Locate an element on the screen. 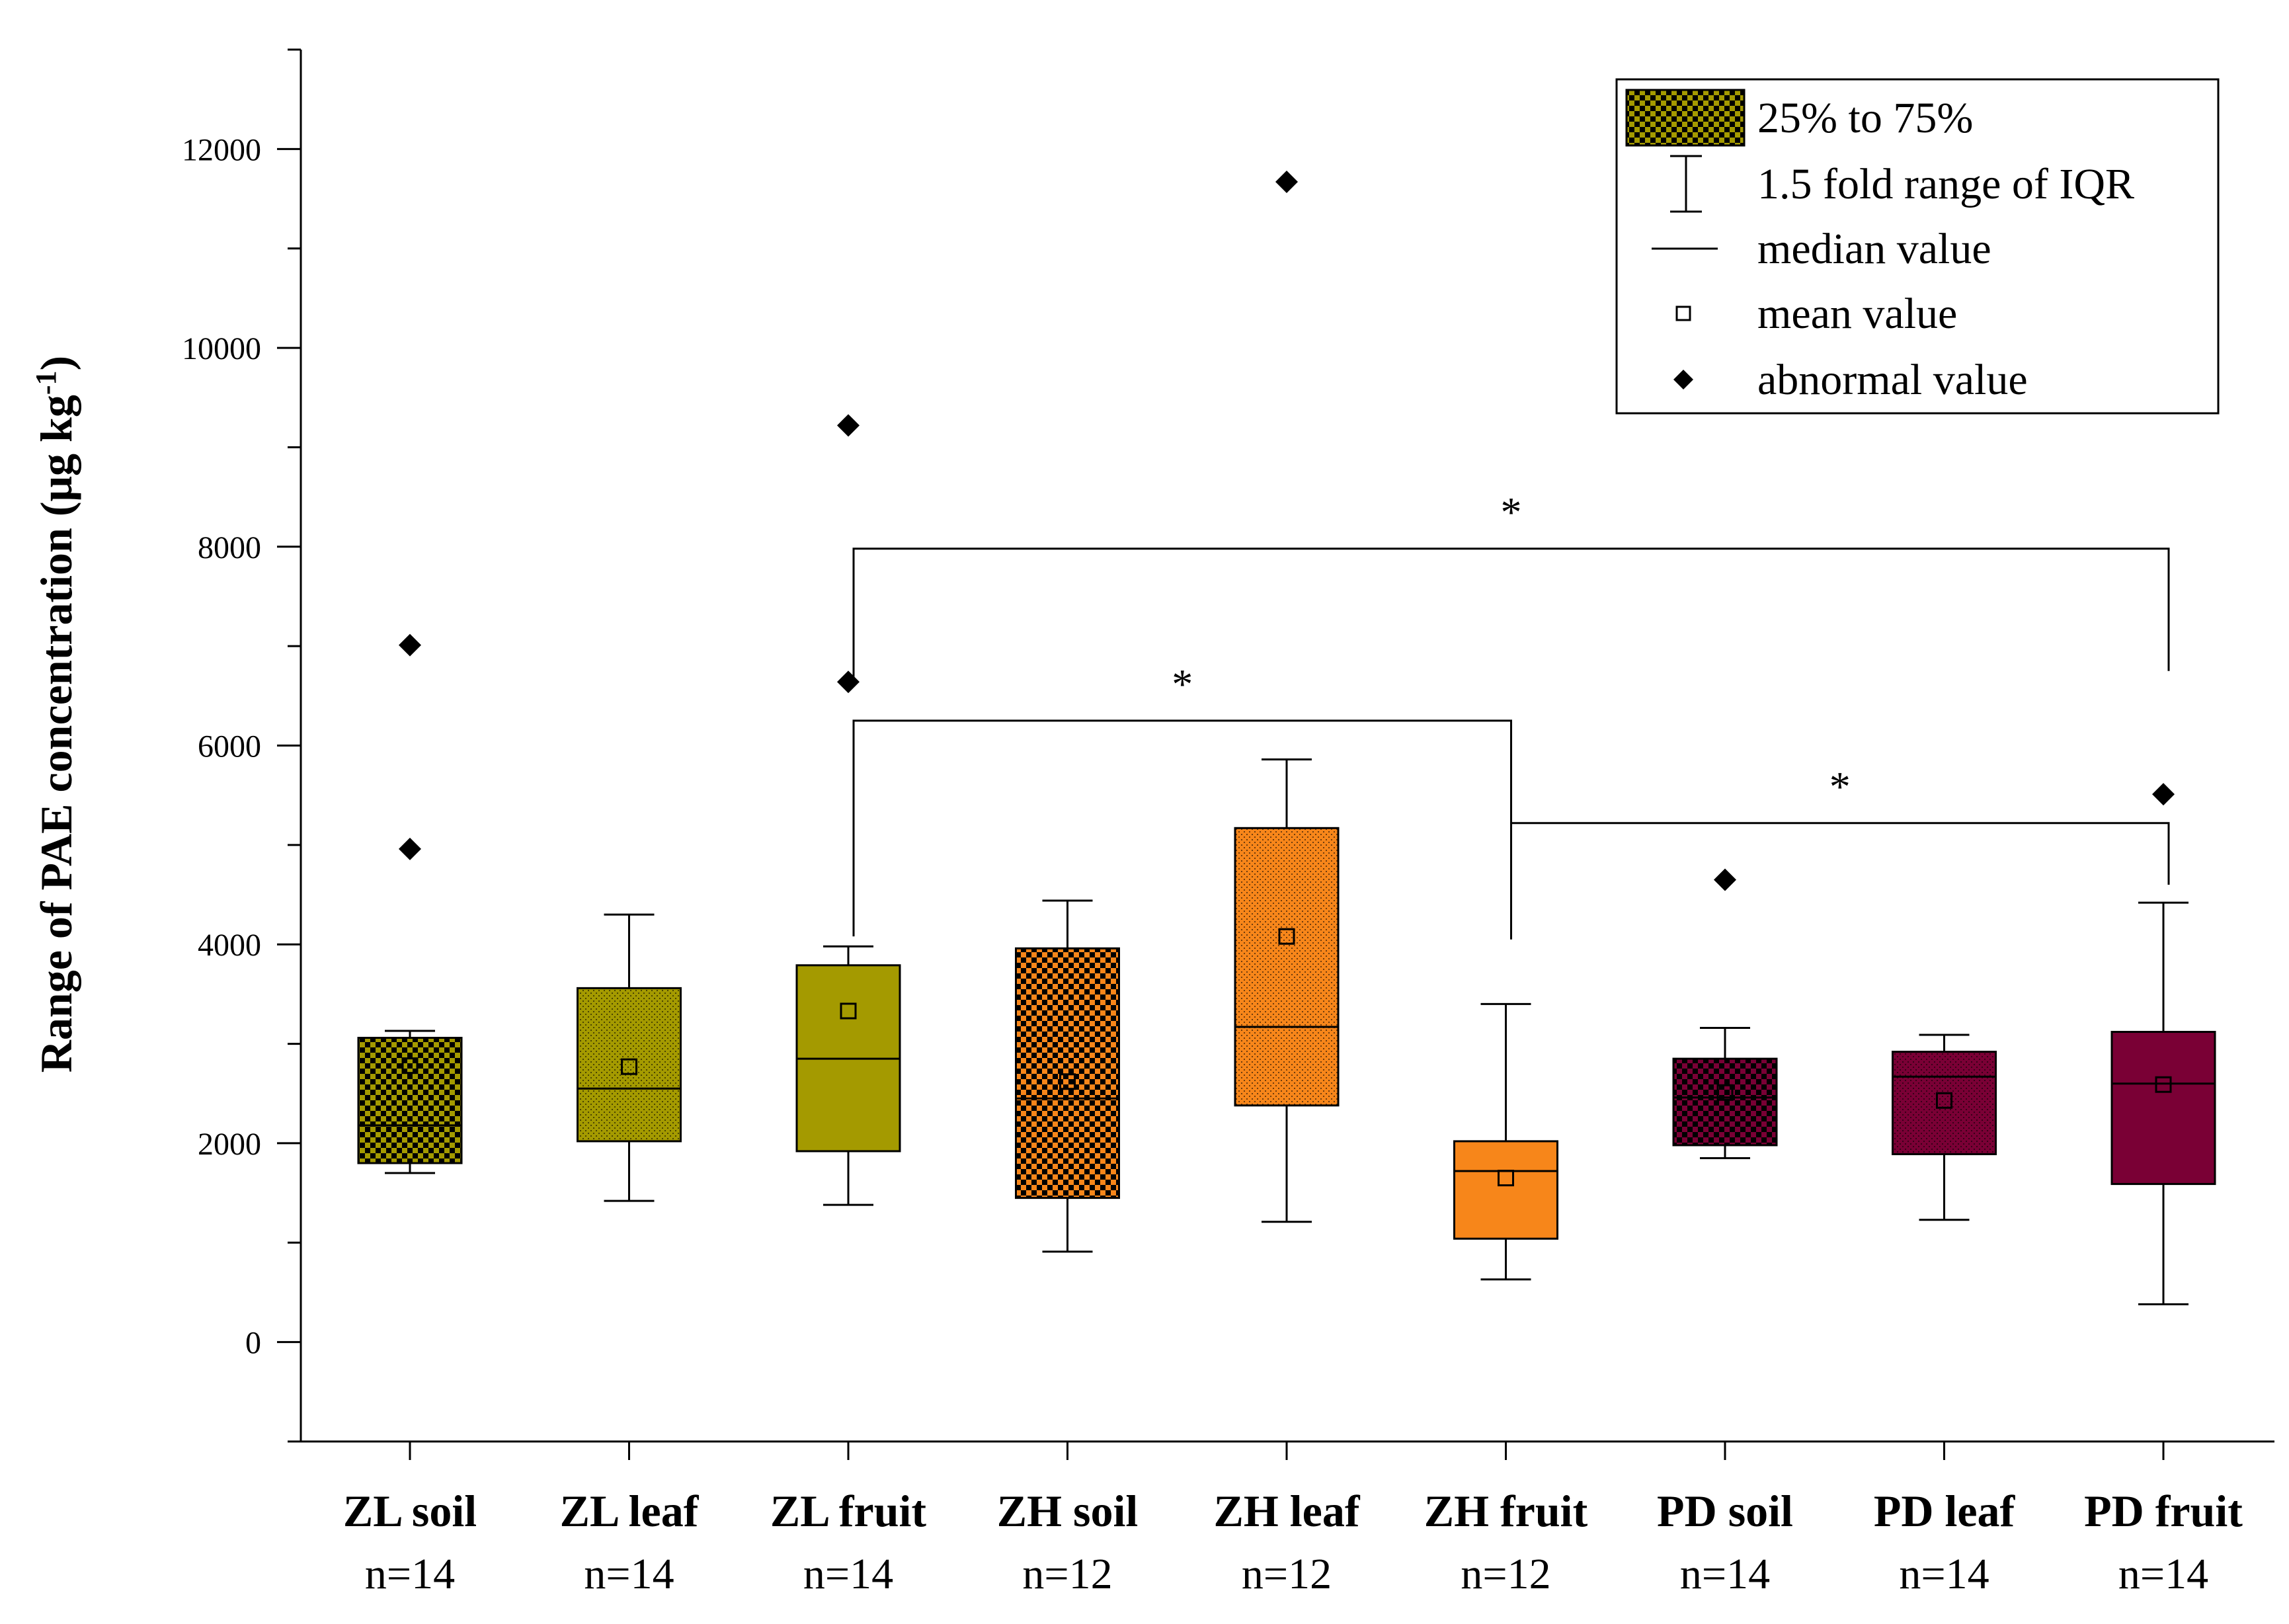 This screenshot has height=1624, width=2289. y-tick-label: 12000 is located at coordinates (221, 149).